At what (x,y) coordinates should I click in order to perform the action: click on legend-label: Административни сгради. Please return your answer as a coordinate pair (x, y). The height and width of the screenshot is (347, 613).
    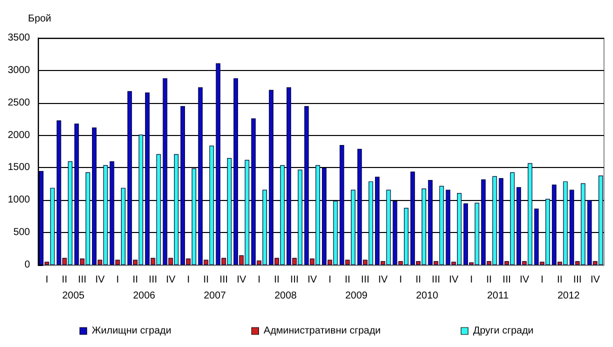
    Looking at the image, I should click on (322, 331).